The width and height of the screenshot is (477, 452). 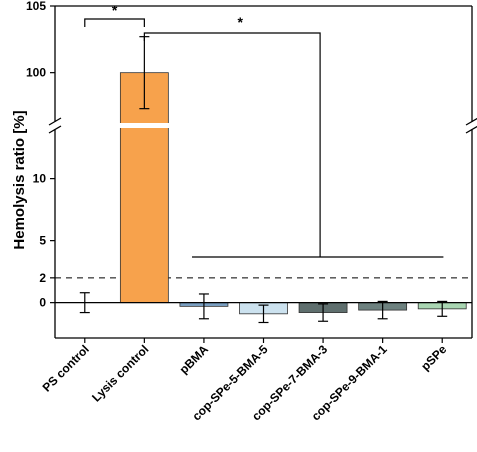 What do you see at coordinates (120, 373) in the screenshot?
I see `x-tick-label-1: Lysis control` at bounding box center [120, 373].